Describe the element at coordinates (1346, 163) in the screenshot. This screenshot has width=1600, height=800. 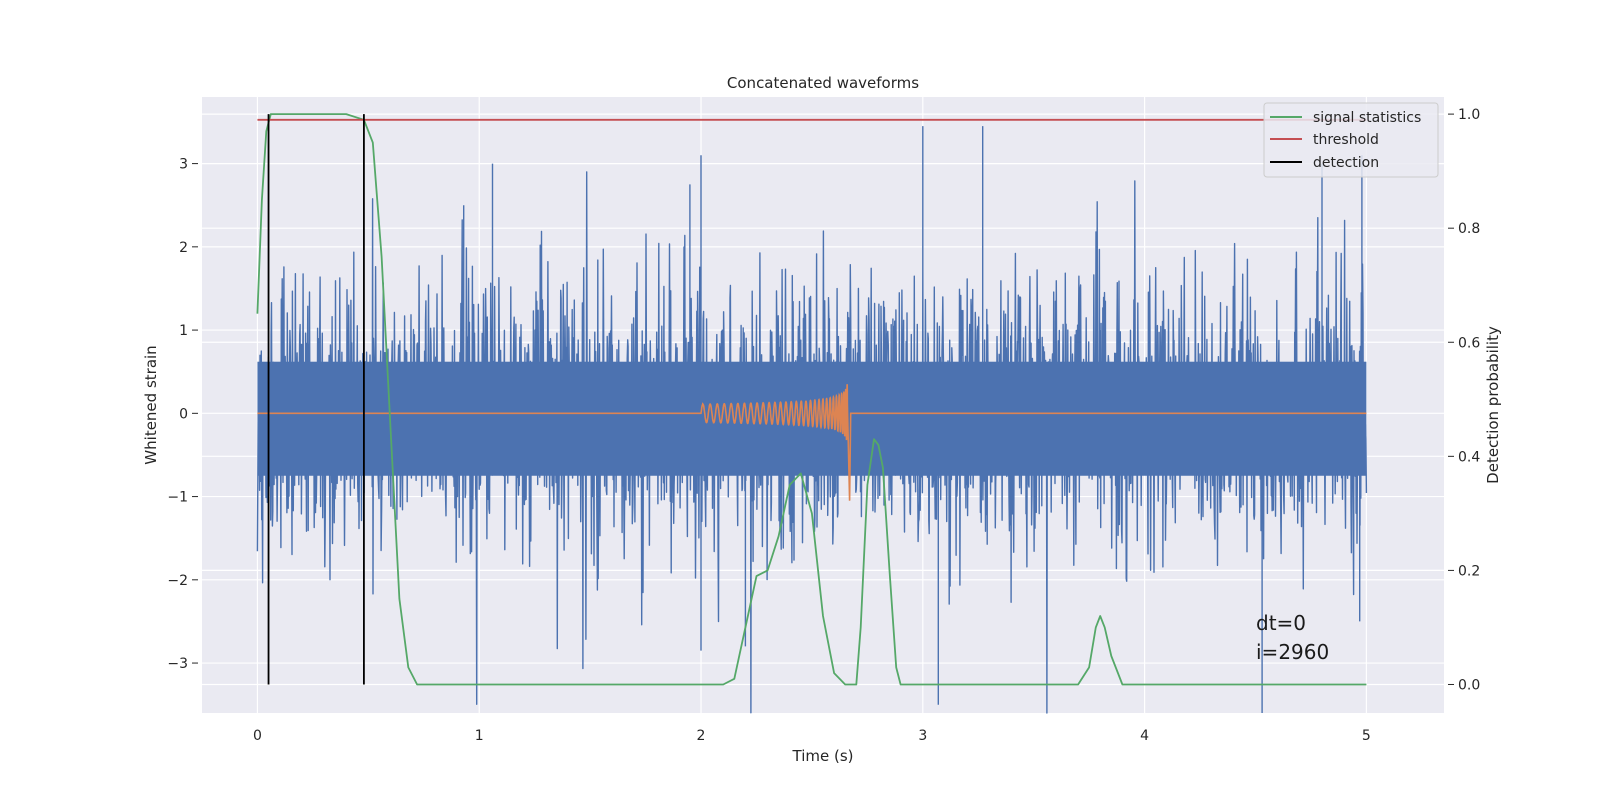
I see `legend-label-detection: detection` at that location.